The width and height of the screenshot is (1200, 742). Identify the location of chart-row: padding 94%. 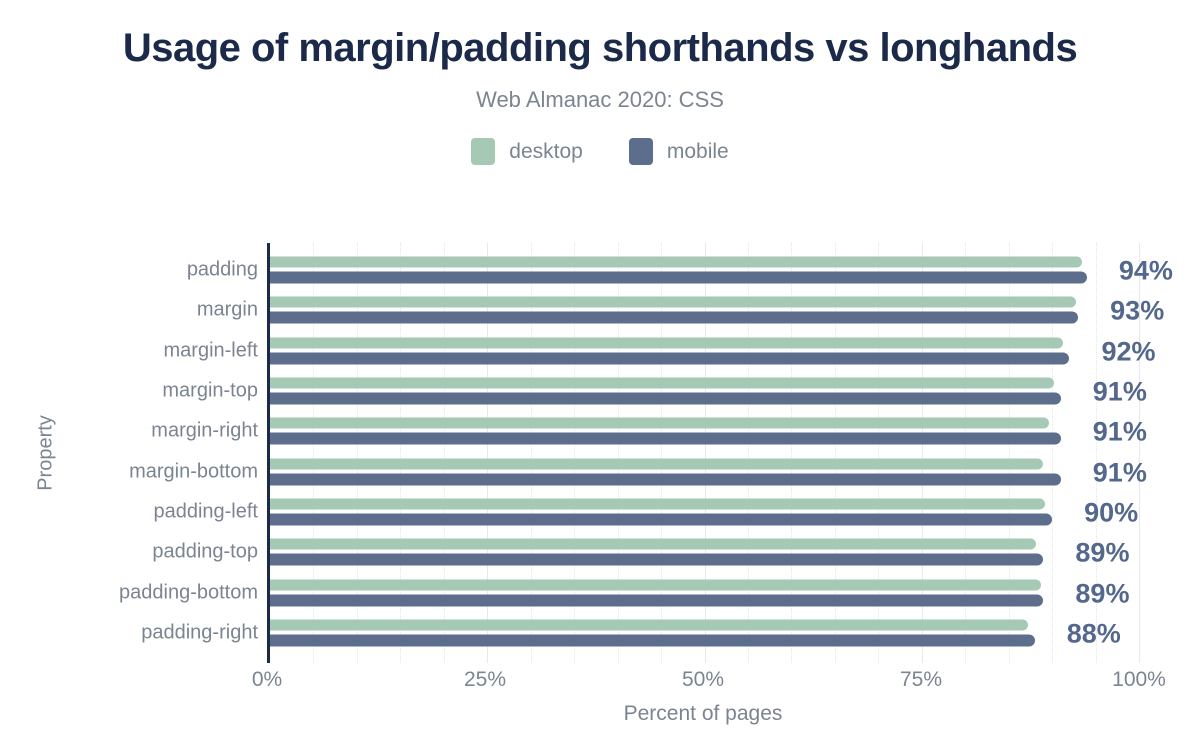
(680, 270).